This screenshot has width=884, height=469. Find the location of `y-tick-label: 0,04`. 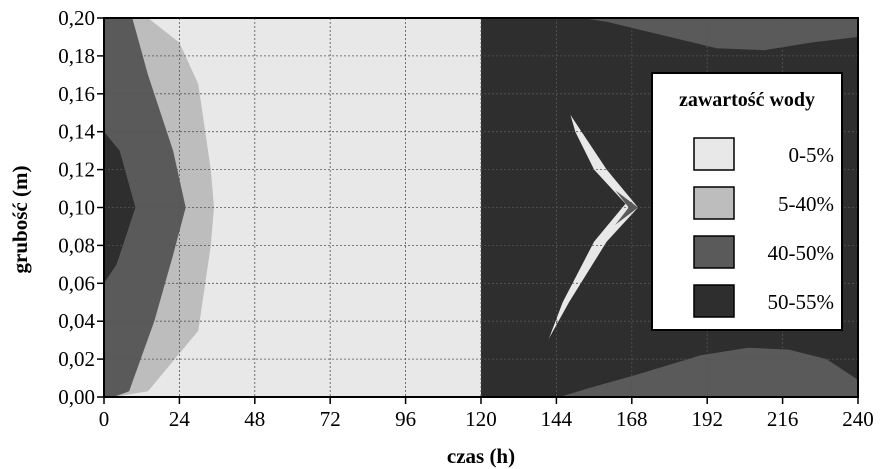

y-tick-label: 0,04 is located at coordinates (76, 321).